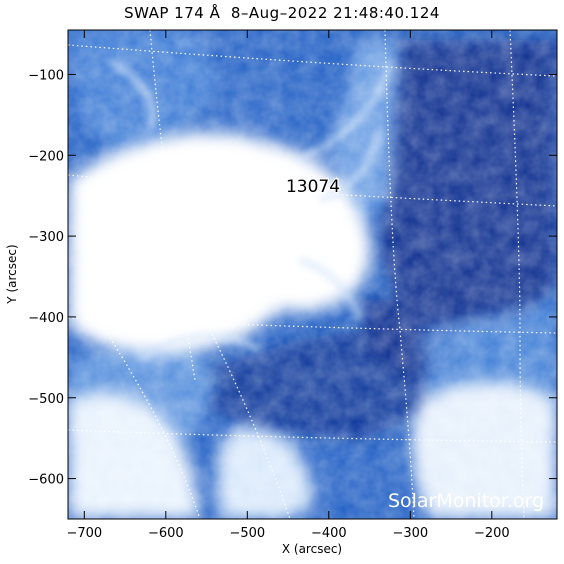 The height and width of the screenshot is (564, 564). What do you see at coordinates (46, 318) in the screenshot?
I see `y-tick-label: −400` at bounding box center [46, 318].